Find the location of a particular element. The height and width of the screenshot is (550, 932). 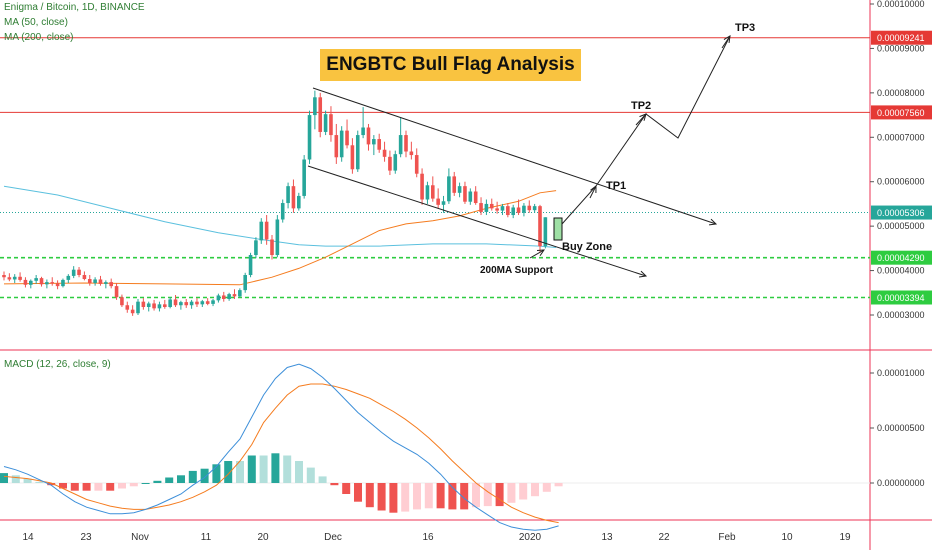

projection-arrow-tp2-head is located at coordinates (643, 117).